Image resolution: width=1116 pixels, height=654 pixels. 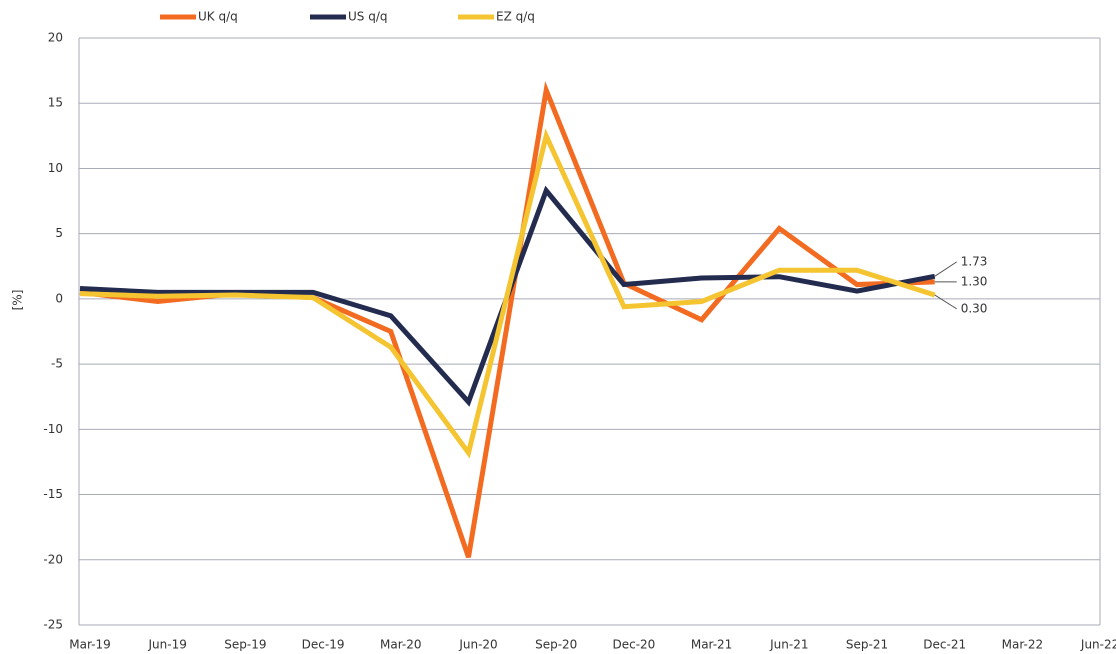 I want to click on value-label: 1.30, so click(x=974, y=281).